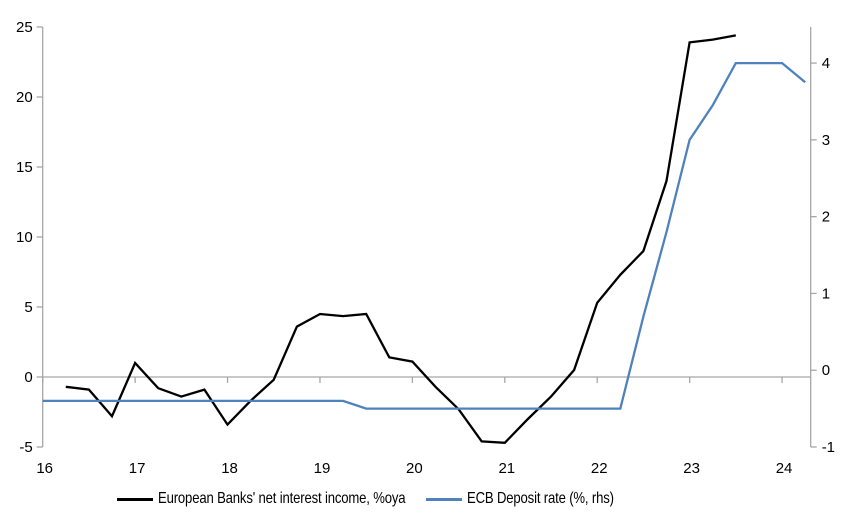 The image size is (852, 531). What do you see at coordinates (784, 468) in the screenshot?
I see `x-axis-tick-label: 24` at bounding box center [784, 468].